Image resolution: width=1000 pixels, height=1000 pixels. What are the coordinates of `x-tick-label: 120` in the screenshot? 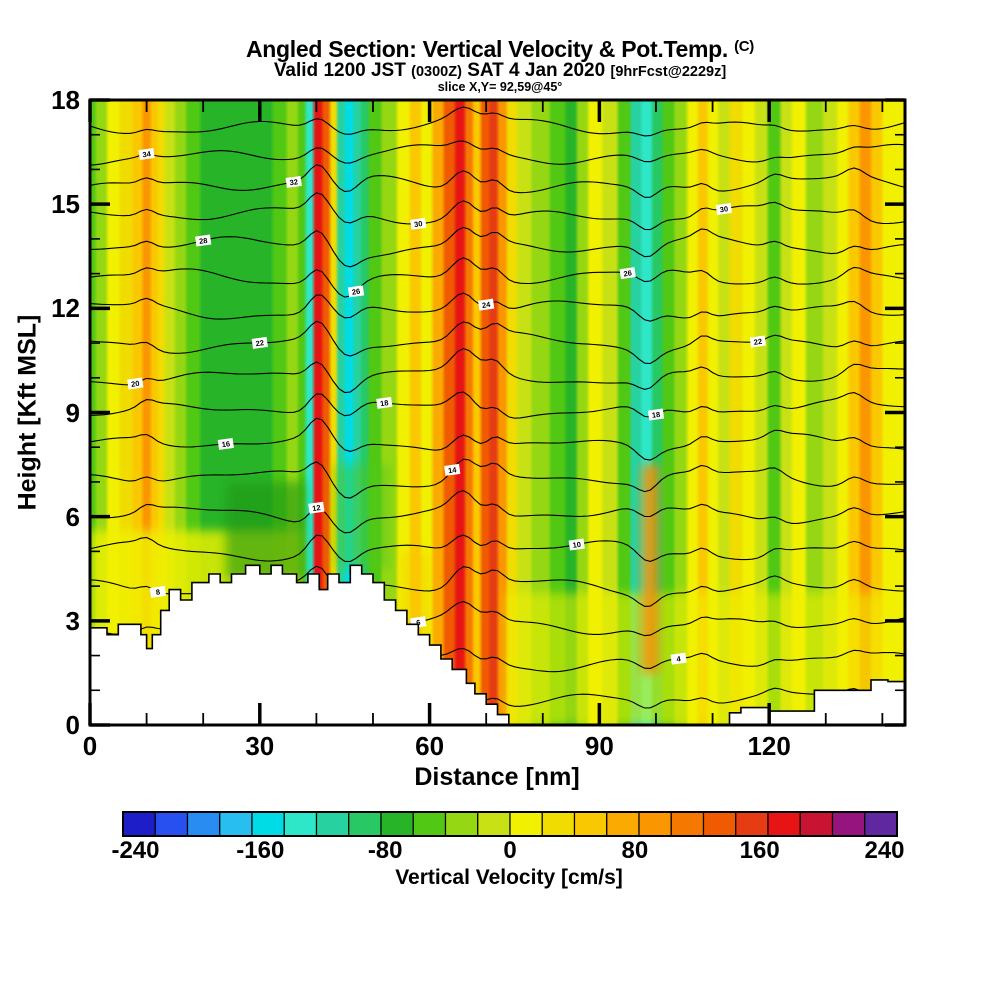 It's located at (769, 746).